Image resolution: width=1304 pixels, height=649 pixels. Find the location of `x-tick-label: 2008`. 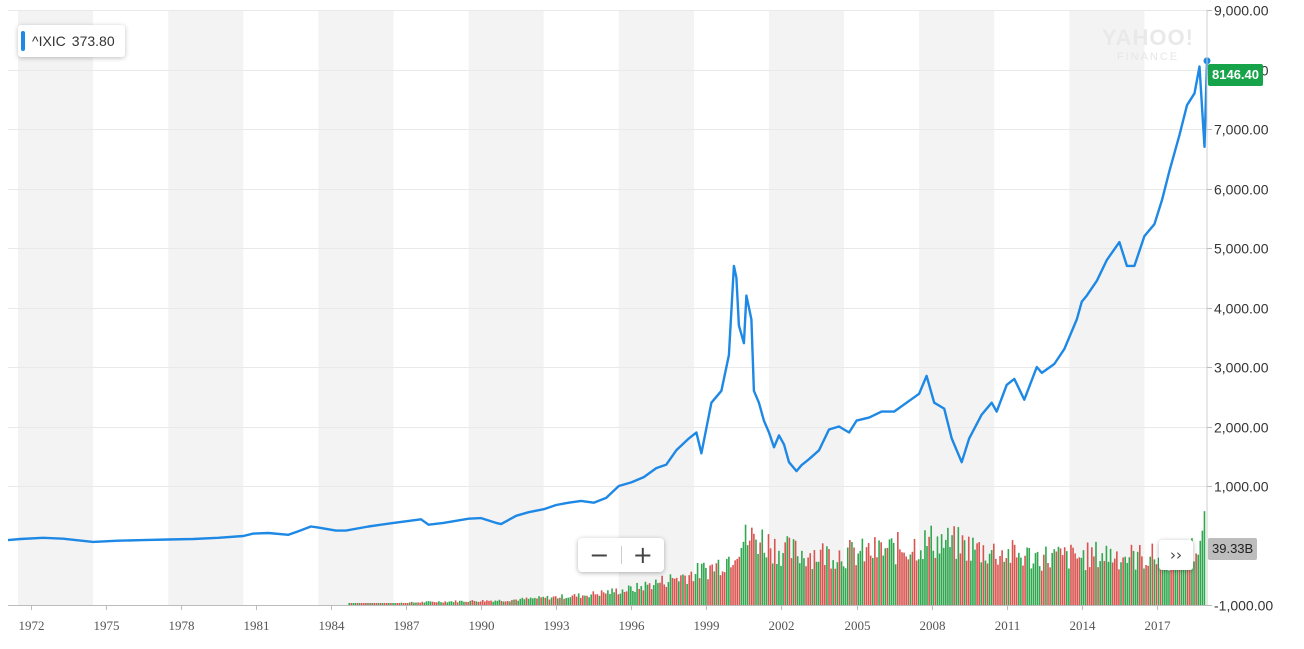

x-tick-label: 2008 is located at coordinates (933, 625).